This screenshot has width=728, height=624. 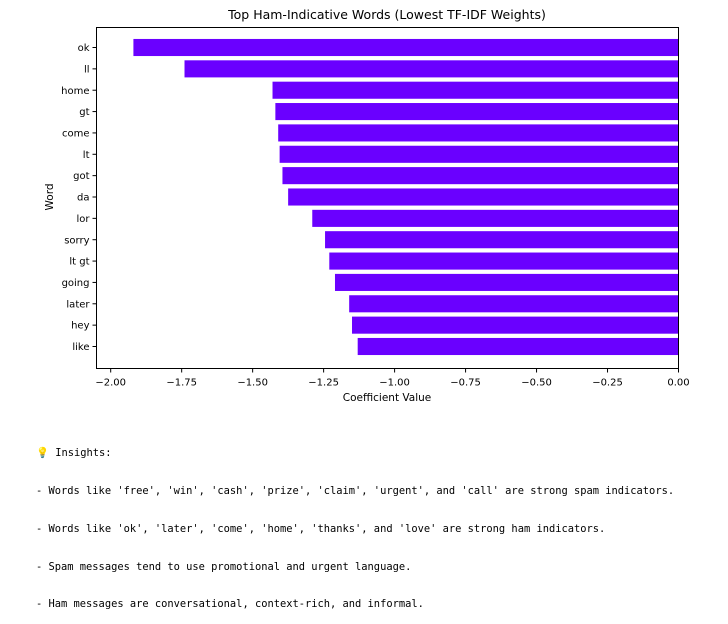 What do you see at coordinates (76, 134) in the screenshot?
I see `y-tick-label: come` at bounding box center [76, 134].